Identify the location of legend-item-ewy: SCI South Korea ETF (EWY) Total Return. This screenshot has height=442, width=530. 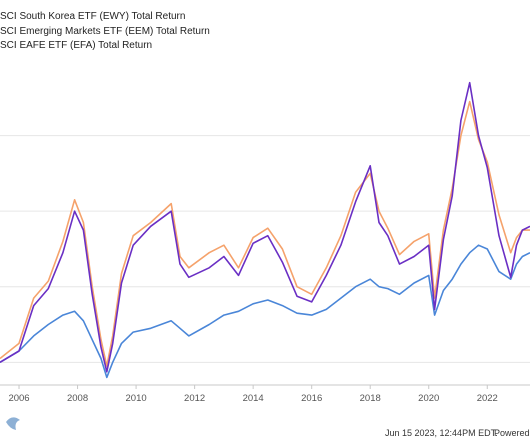
(92, 16).